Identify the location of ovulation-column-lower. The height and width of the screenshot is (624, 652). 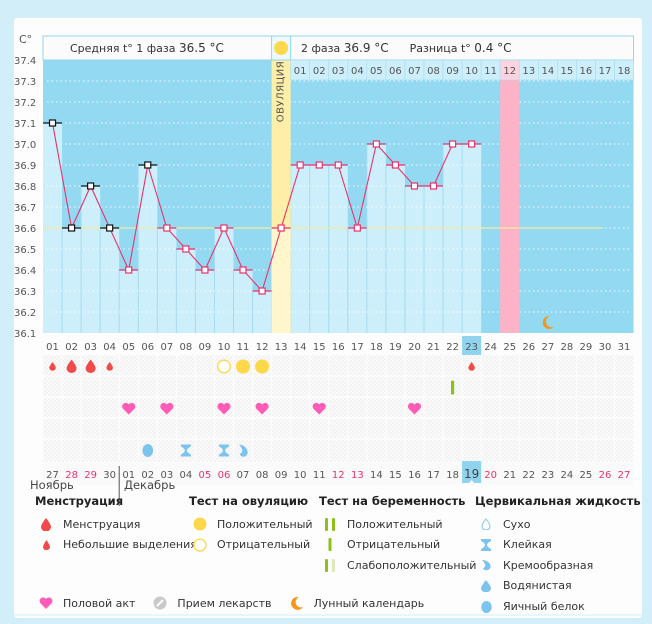
(281, 280).